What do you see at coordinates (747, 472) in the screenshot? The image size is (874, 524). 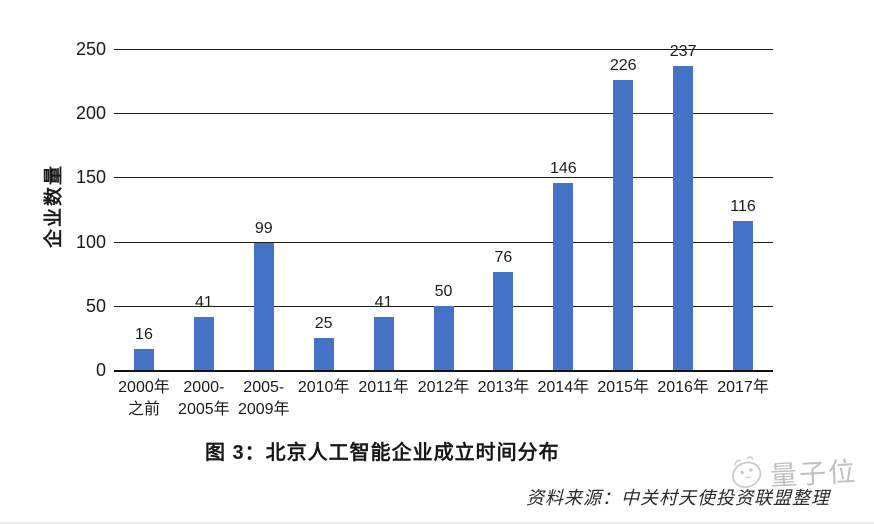 I see `qbit-mascot-icon` at bounding box center [747, 472].